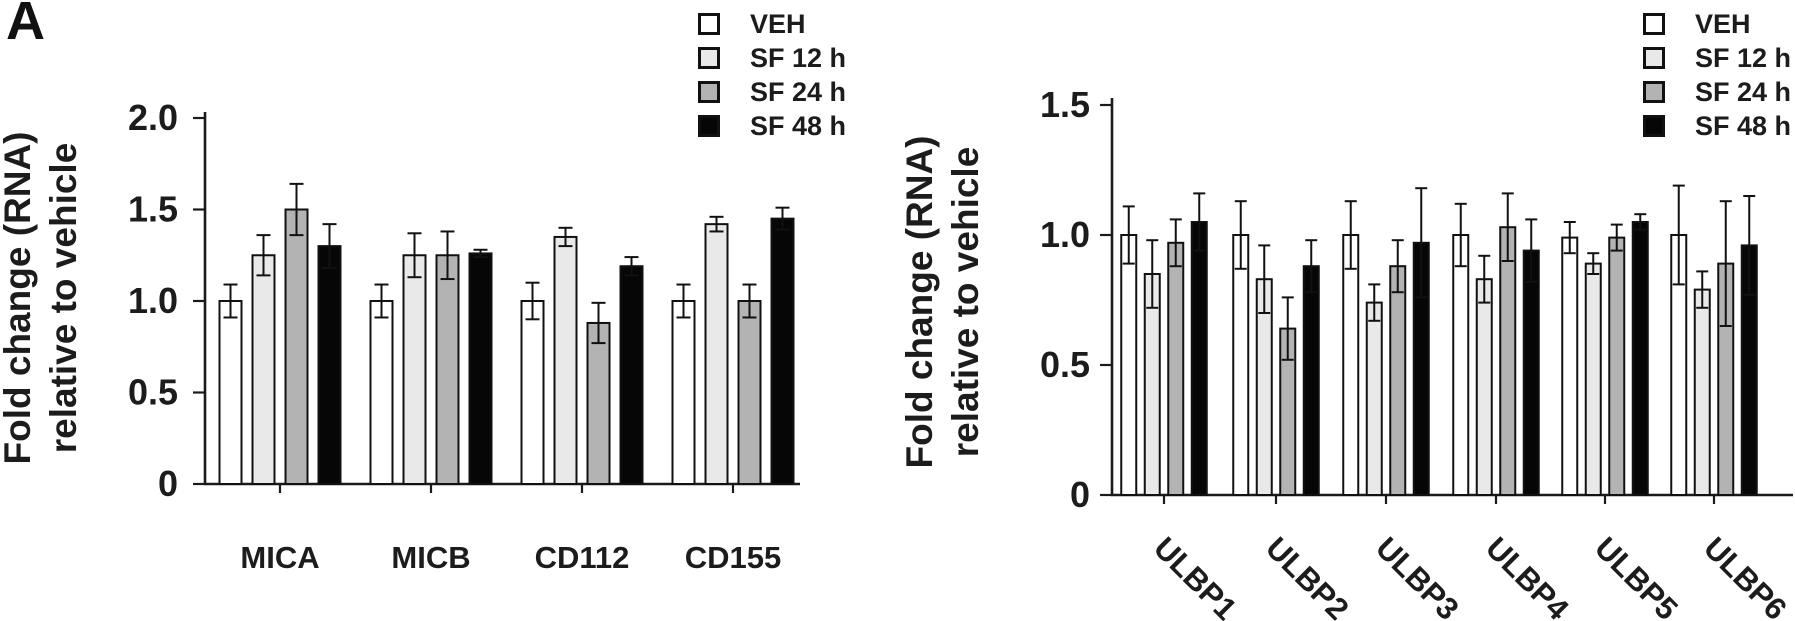 The width and height of the screenshot is (1795, 621). I want to click on x-category-label: CD112, so click(582, 557).